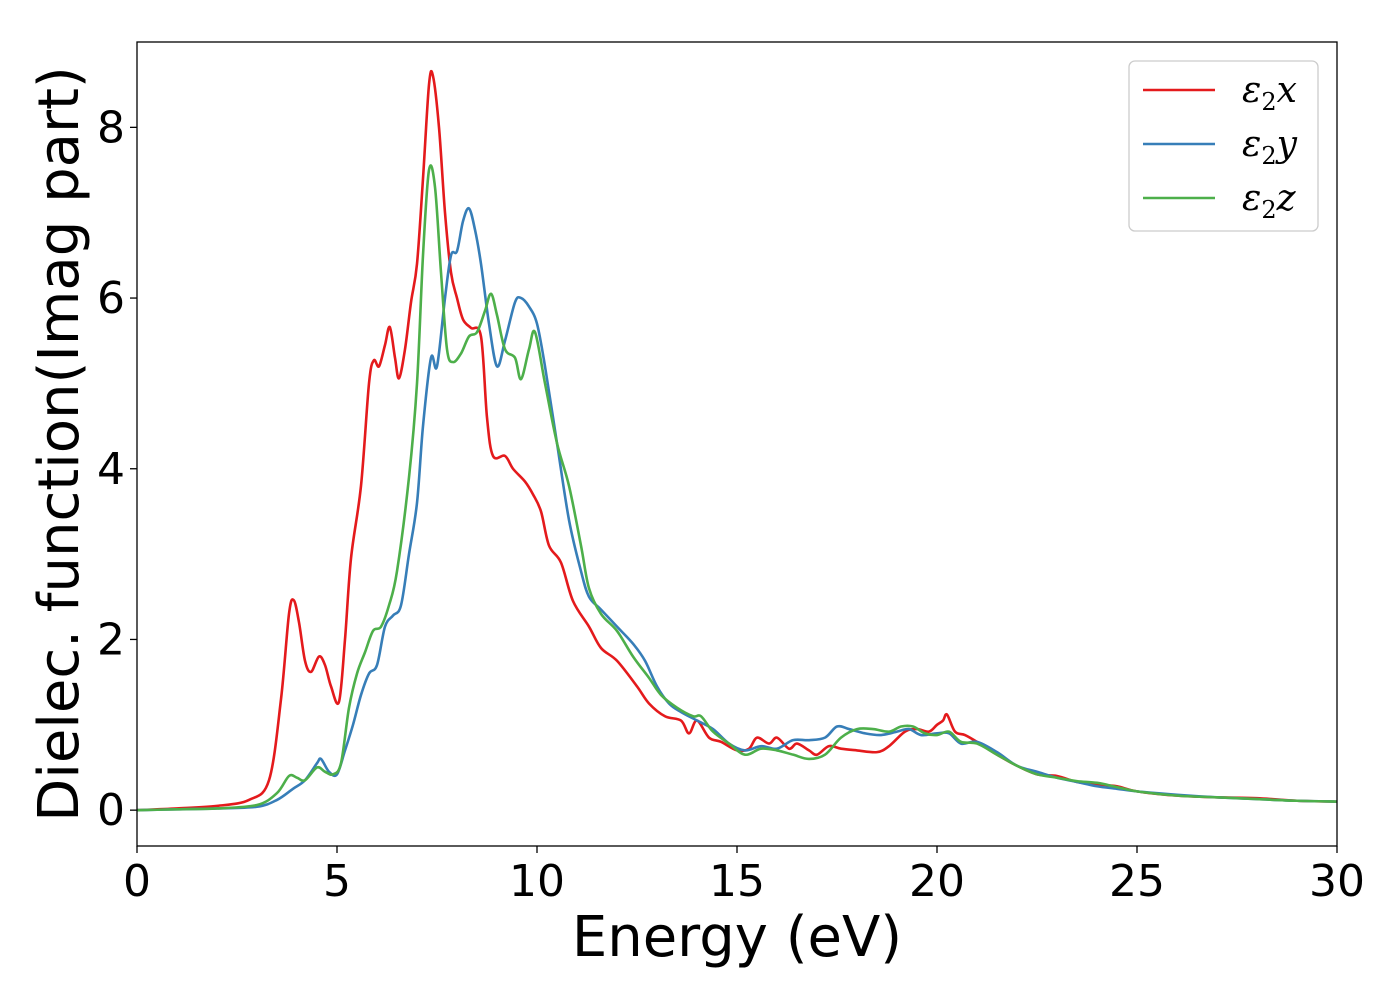  I want to click on legend-box, so click(1223, 146).